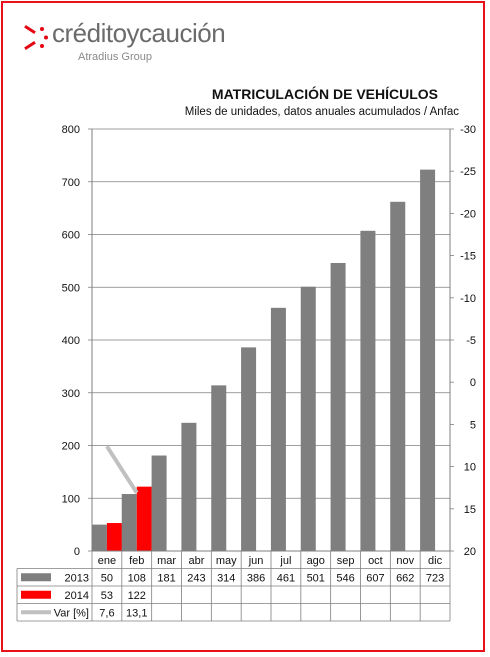  What do you see at coordinates (226, 578) in the screenshot?
I see `data-label: 314` at bounding box center [226, 578].